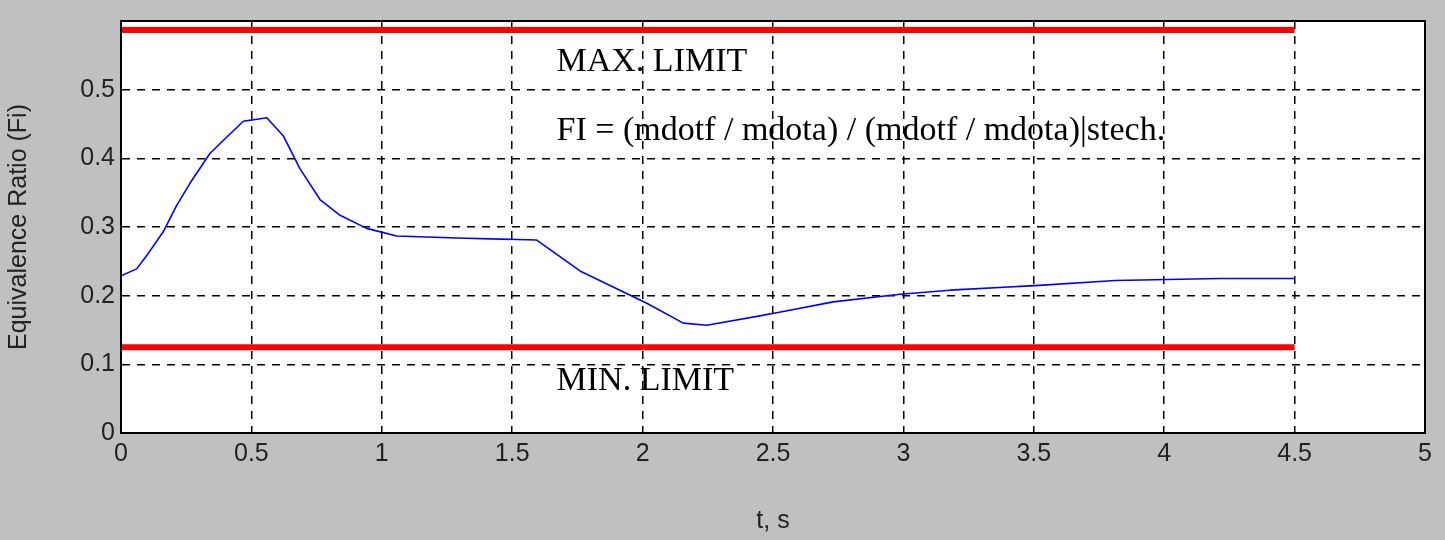 This screenshot has height=540, width=1445. What do you see at coordinates (251, 451) in the screenshot?
I see `x-tick-label: 0.5` at bounding box center [251, 451].